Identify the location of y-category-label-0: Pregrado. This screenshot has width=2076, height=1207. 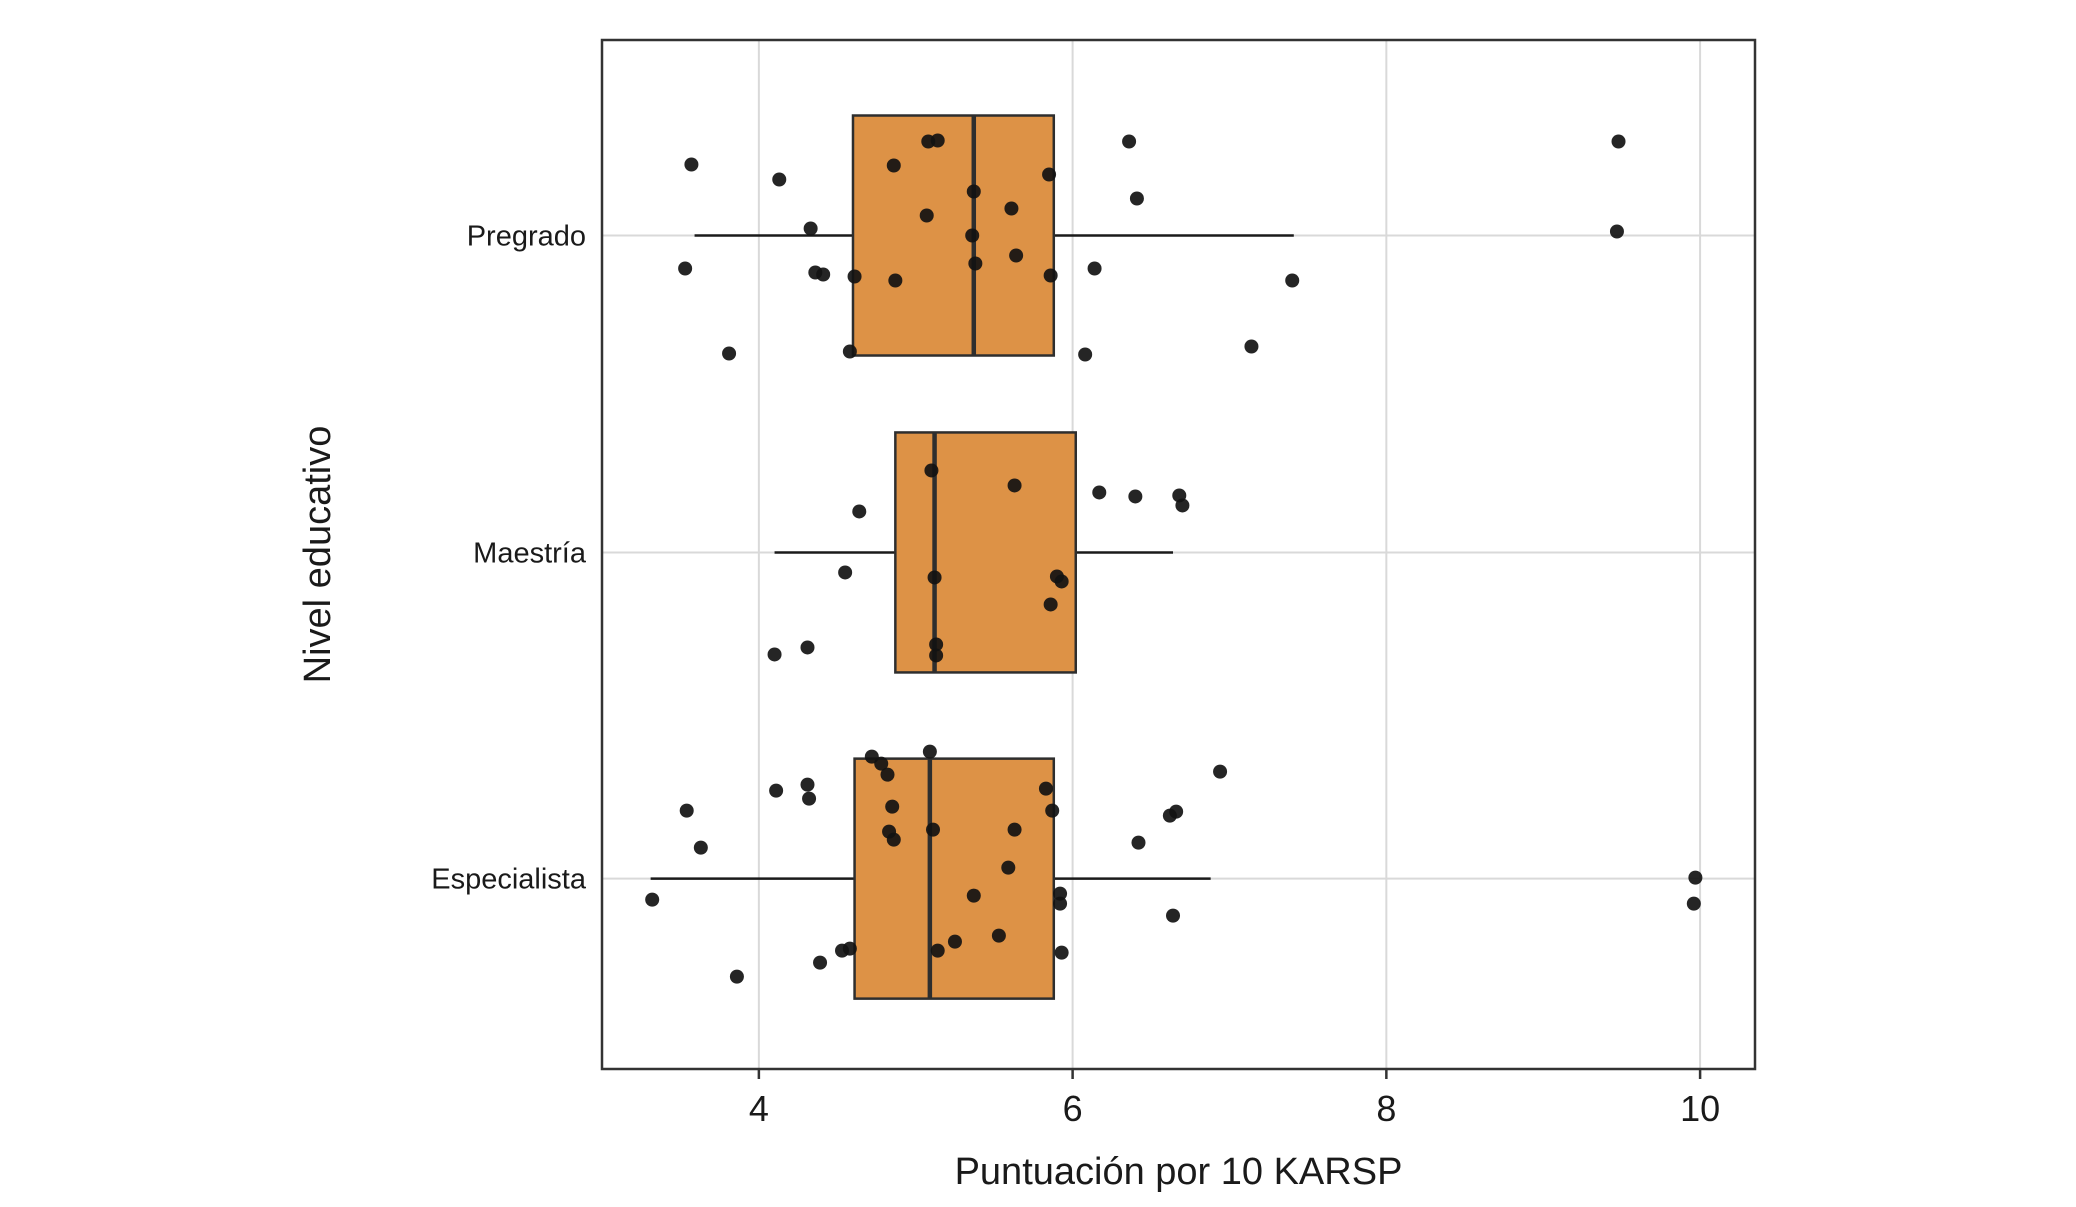
(526, 237).